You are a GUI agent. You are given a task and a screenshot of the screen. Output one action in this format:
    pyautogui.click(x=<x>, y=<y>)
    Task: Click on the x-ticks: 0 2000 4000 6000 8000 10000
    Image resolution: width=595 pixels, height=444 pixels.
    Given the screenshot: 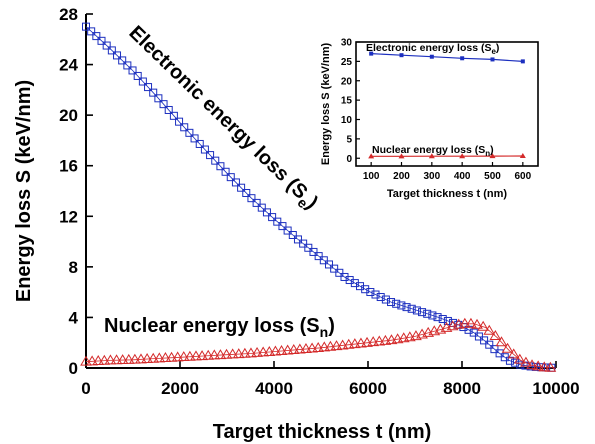 What is the action you would take?
    pyautogui.click(x=330, y=379)
    